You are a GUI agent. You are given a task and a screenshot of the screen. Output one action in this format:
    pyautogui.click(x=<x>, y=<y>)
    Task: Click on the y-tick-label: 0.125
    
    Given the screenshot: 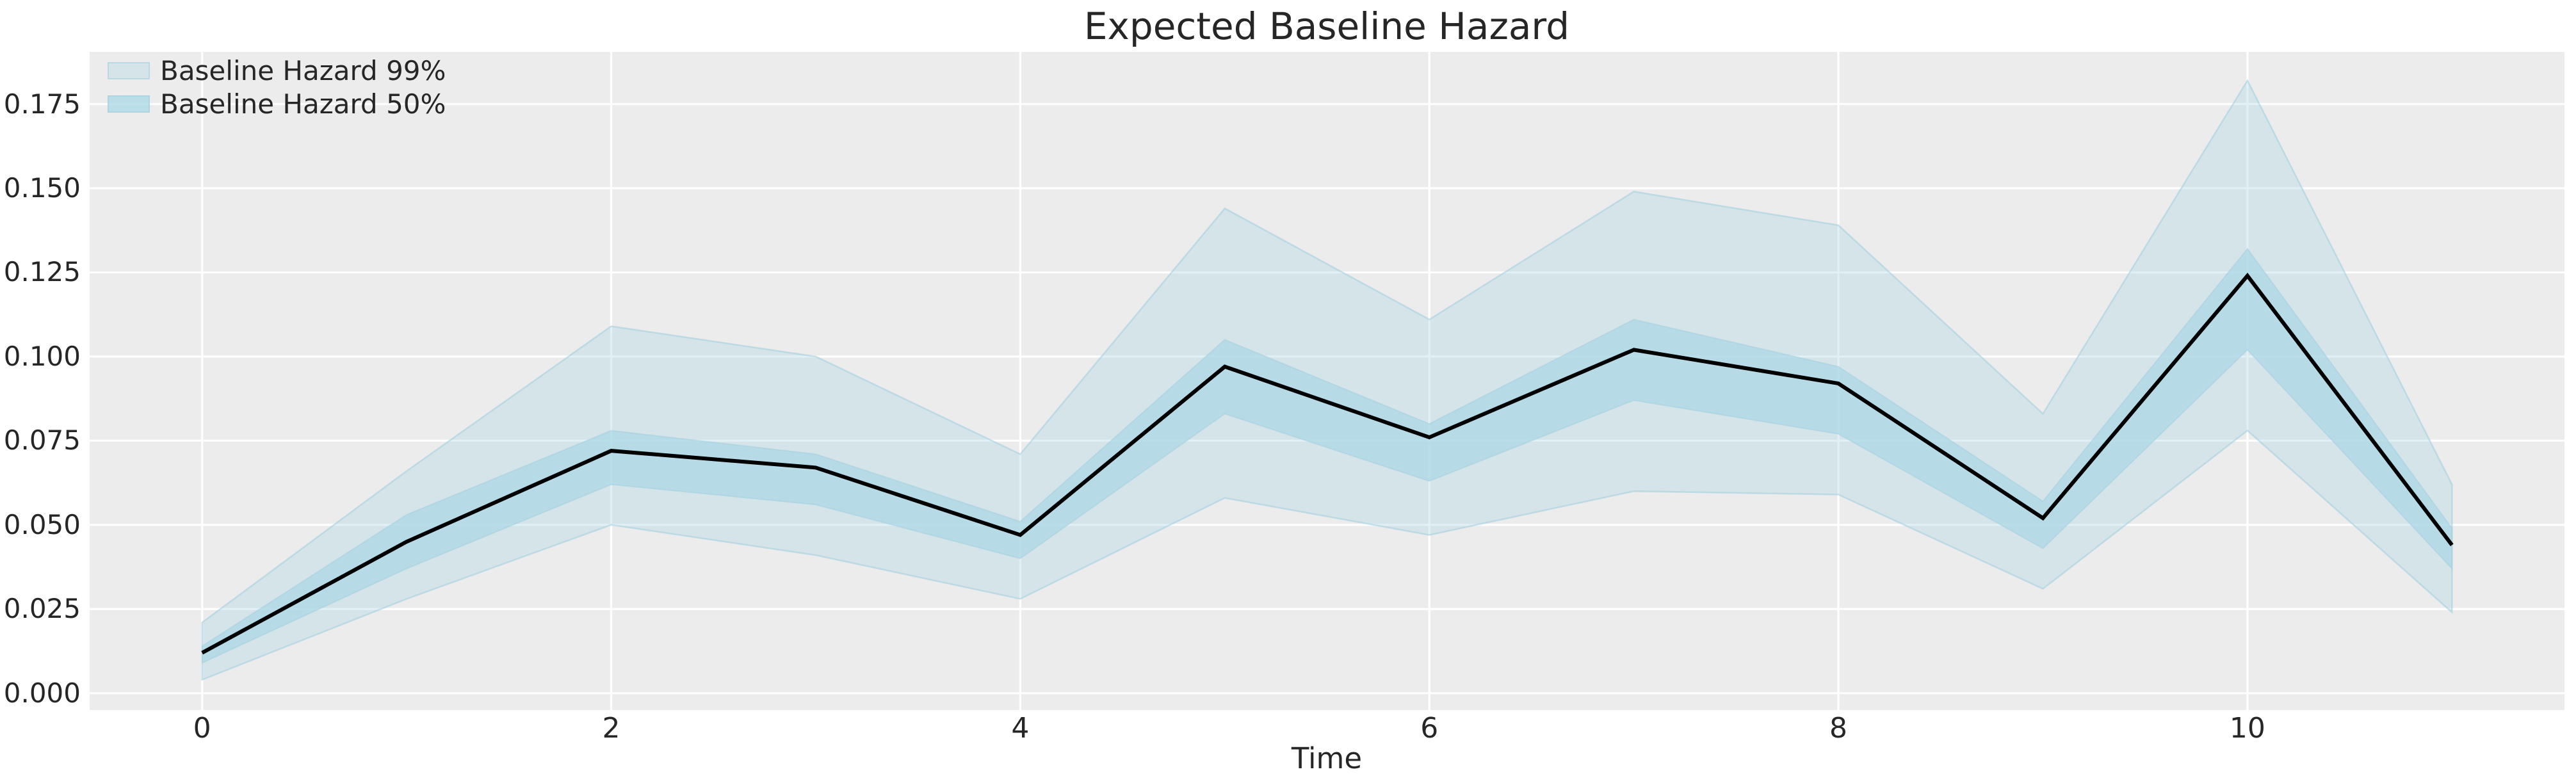 What is the action you would take?
    pyautogui.click(x=42, y=272)
    